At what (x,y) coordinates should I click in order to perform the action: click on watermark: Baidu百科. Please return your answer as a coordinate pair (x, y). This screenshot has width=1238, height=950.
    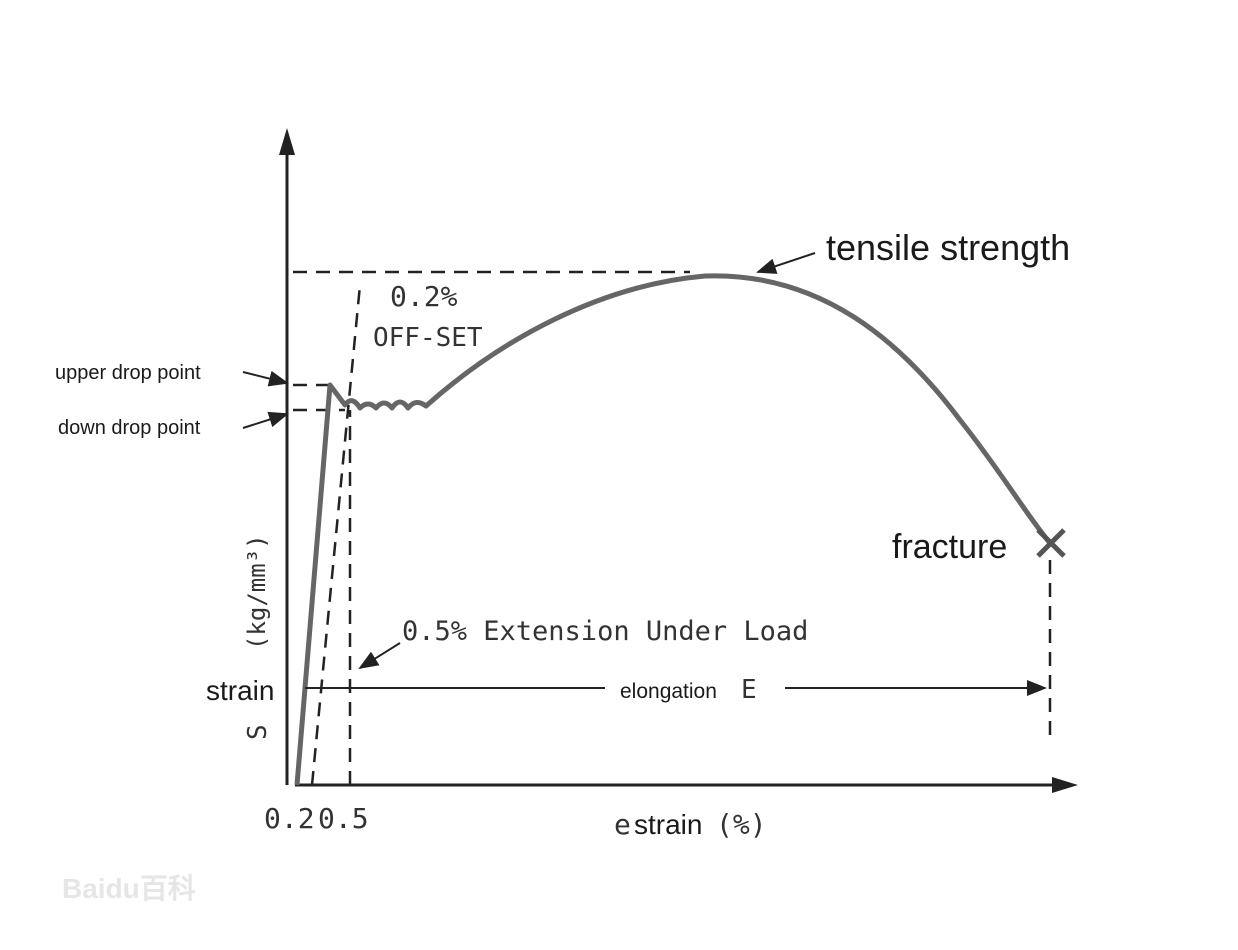
    Looking at the image, I should click on (129, 888).